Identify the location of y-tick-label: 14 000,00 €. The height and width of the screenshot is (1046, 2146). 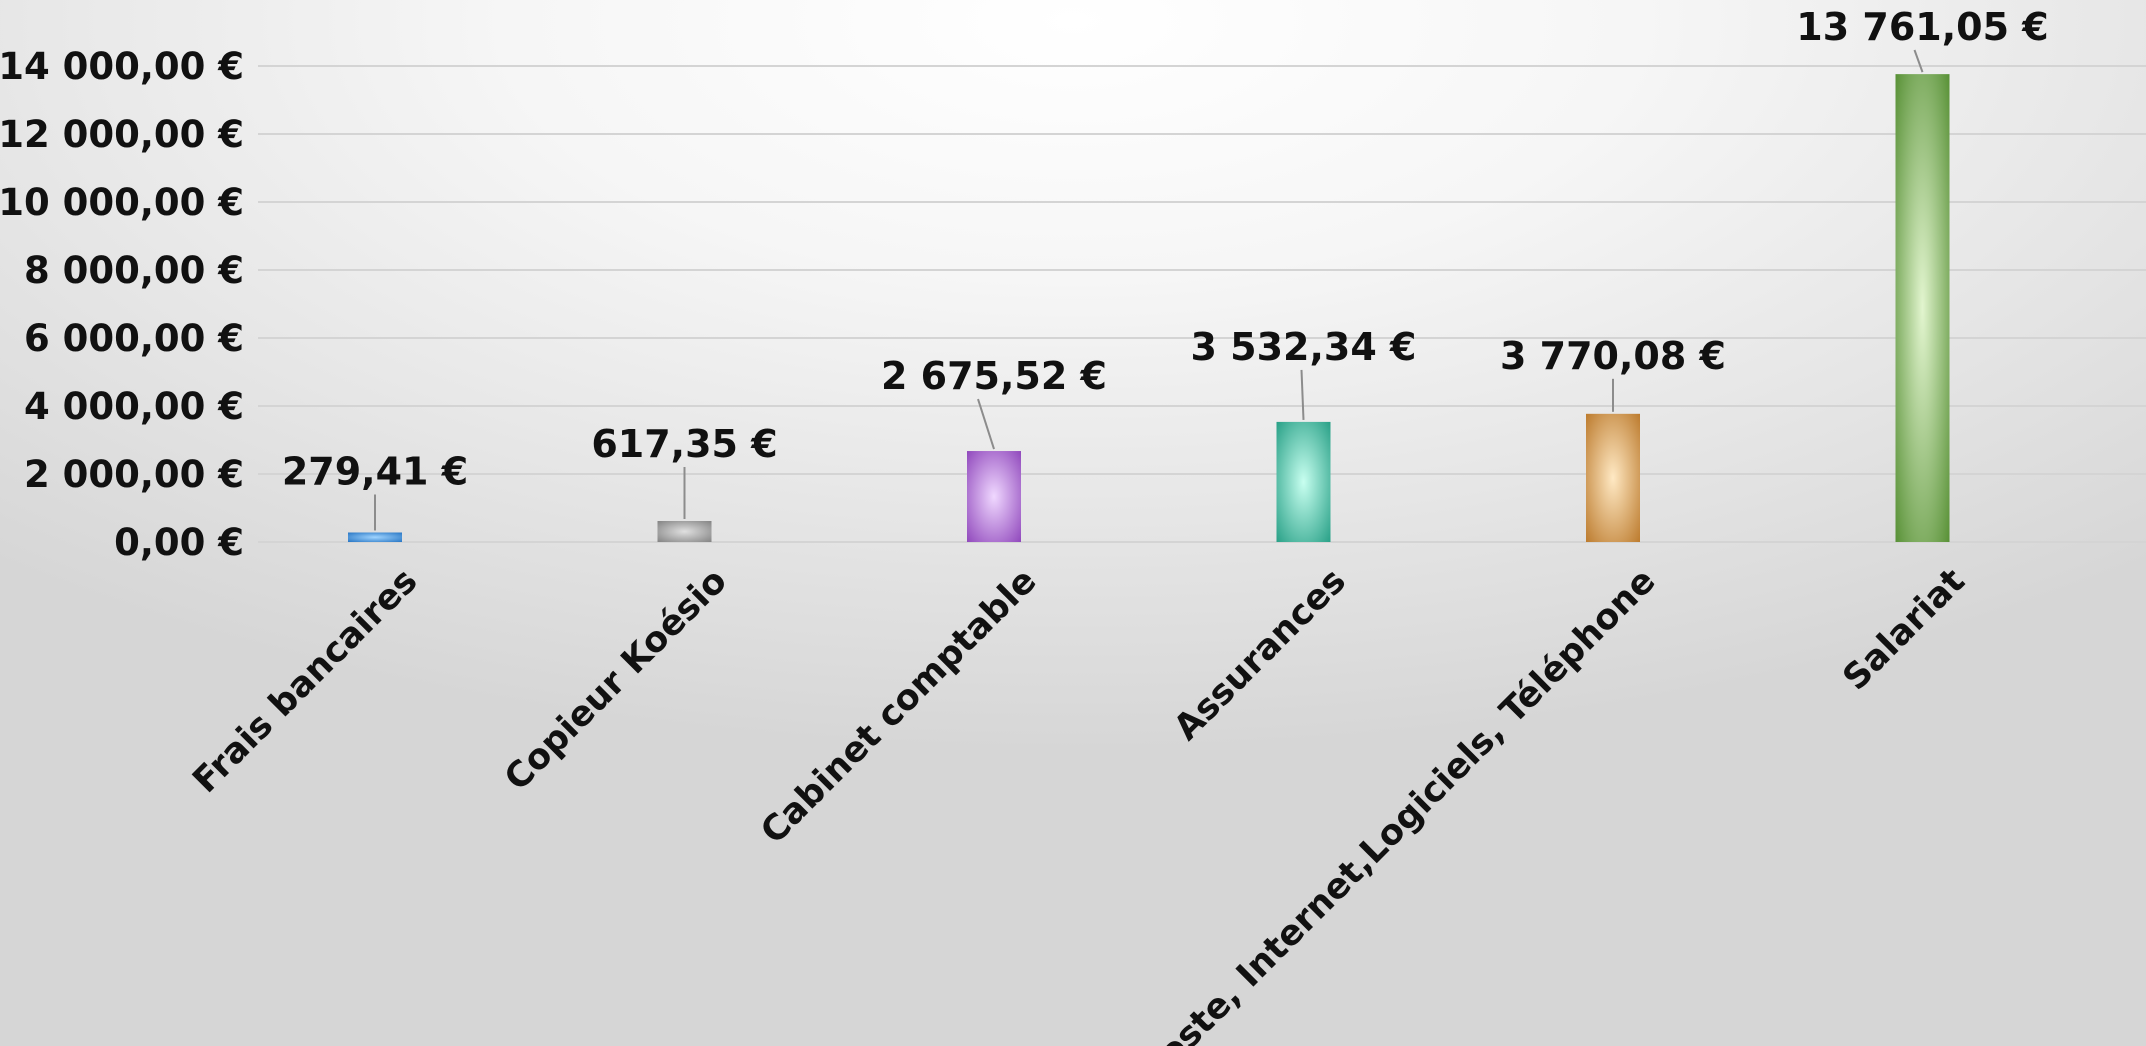
(122, 66).